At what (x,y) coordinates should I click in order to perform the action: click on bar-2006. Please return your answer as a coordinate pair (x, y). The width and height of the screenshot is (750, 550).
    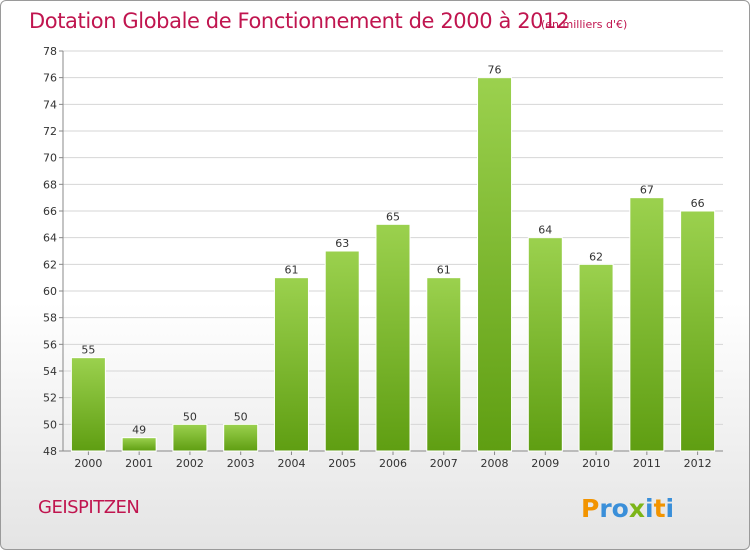
    Looking at the image, I should click on (393, 337).